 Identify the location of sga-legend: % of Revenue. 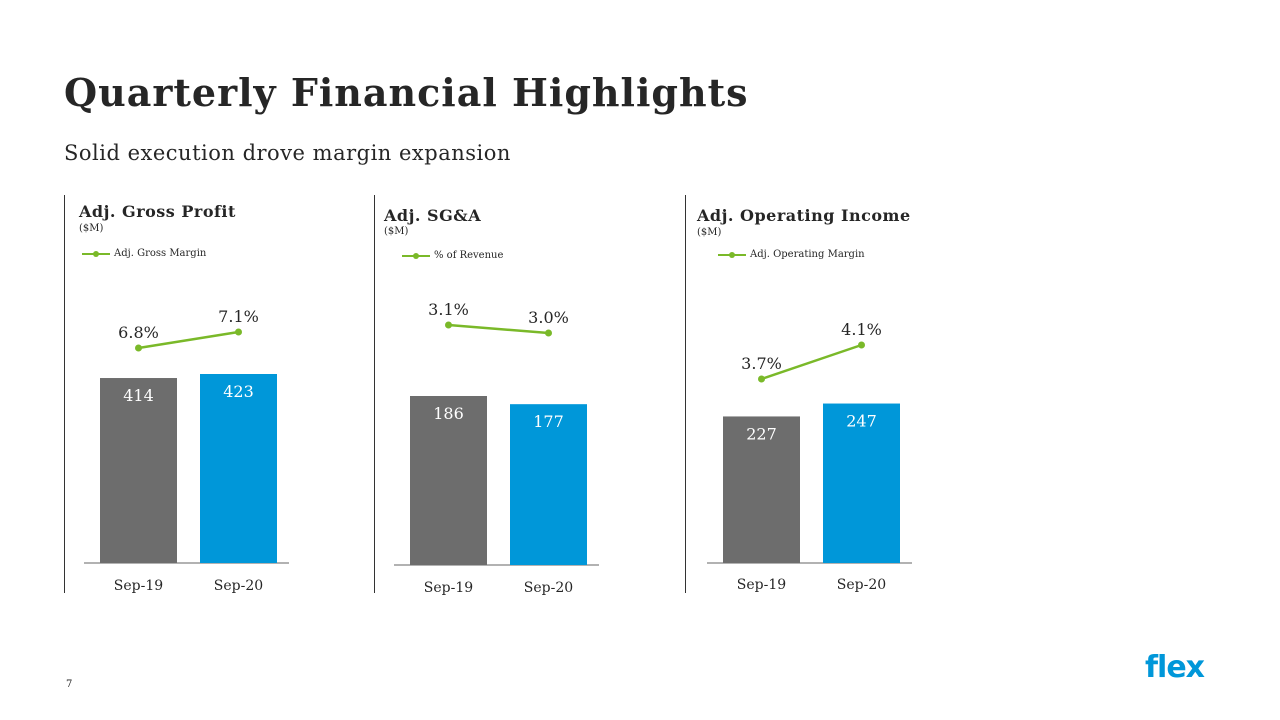
(452, 255).